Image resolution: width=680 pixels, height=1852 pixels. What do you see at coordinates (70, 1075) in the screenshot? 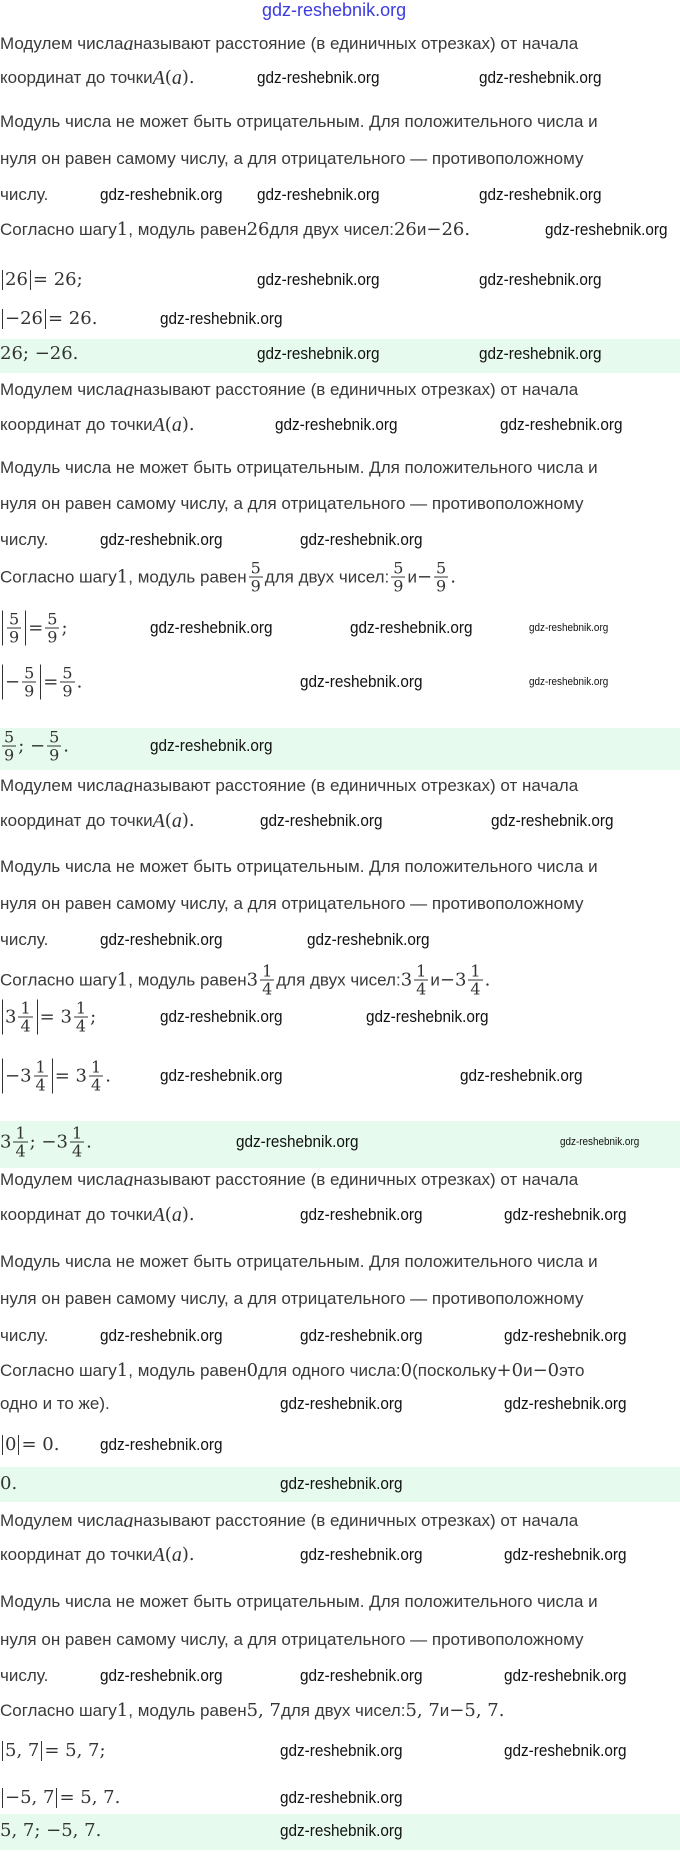
I see `math-run: = 3` at bounding box center [70, 1075].